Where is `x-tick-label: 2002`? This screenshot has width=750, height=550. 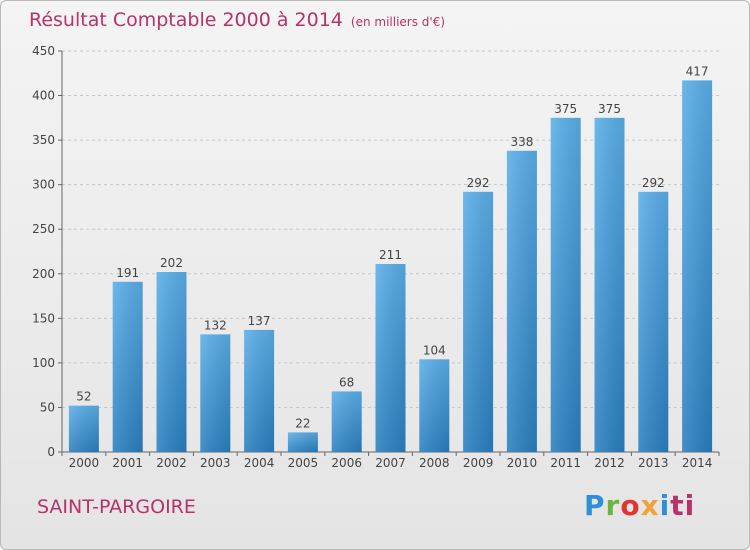
x-tick-label: 2002 is located at coordinates (171, 463).